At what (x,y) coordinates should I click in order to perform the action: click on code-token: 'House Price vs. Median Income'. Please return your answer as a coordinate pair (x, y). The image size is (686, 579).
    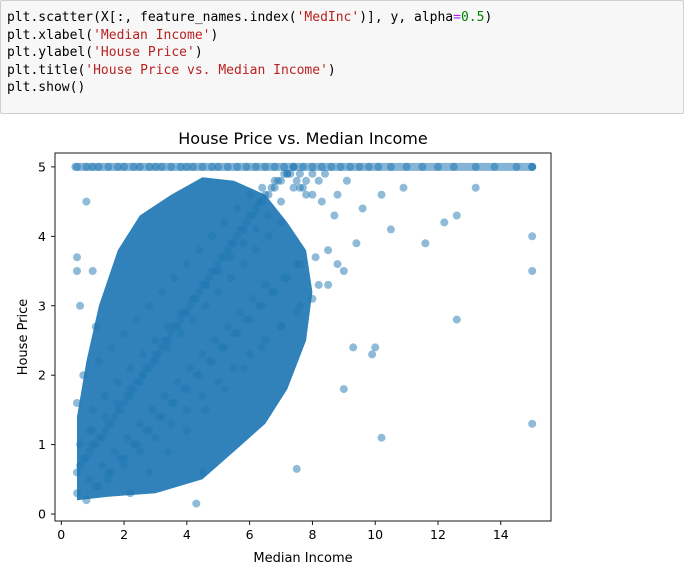
    Looking at the image, I should click on (206, 70).